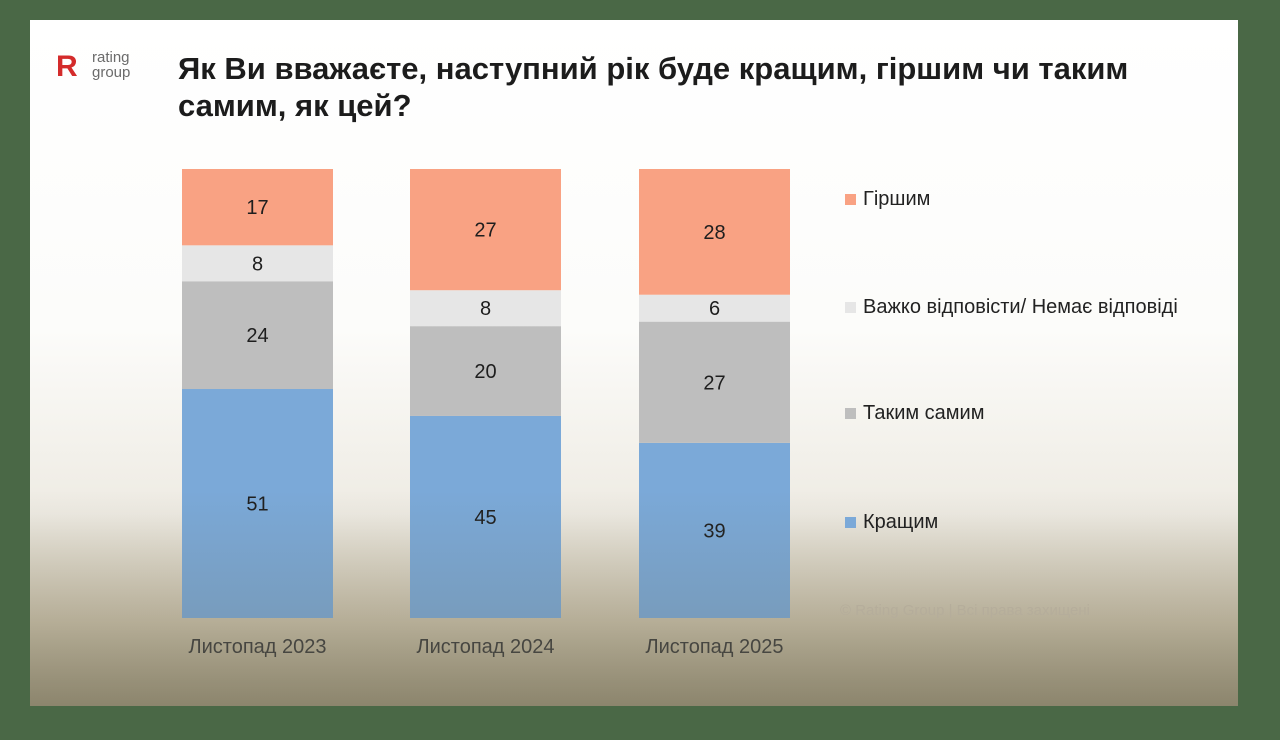 The width and height of the screenshot is (1280, 740). What do you see at coordinates (850, 413) in the screenshot?
I see `legend-swatch-same` at bounding box center [850, 413].